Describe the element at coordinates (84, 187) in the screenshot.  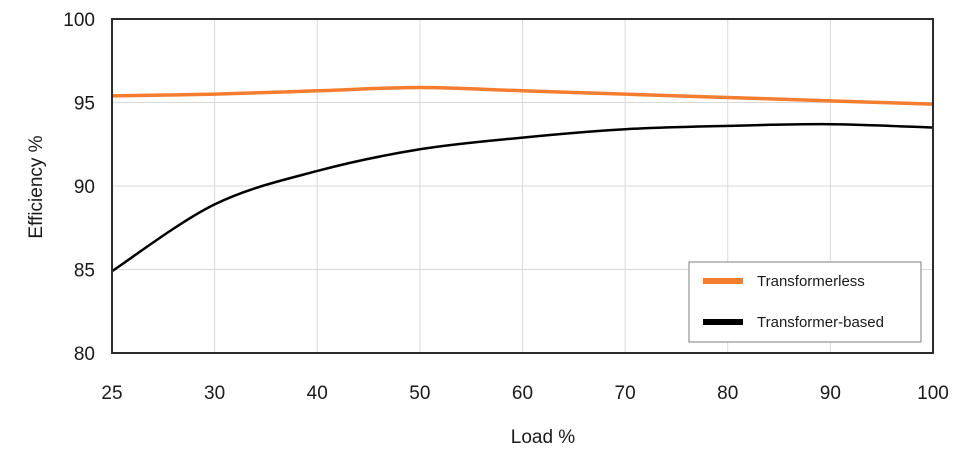
I see `y-tick-label: 90` at that location.